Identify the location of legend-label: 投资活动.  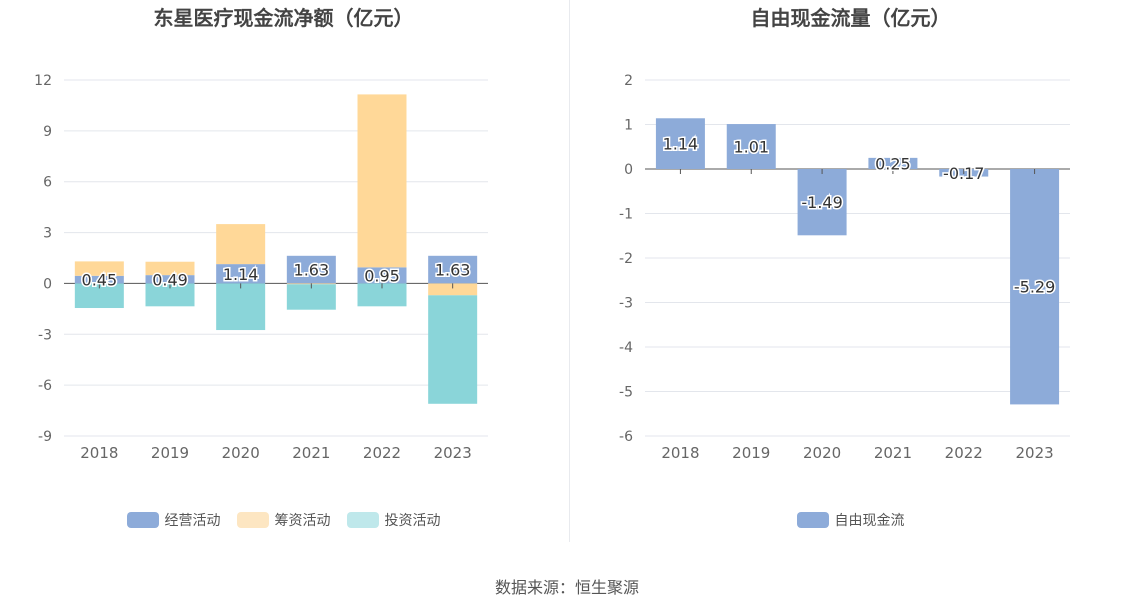
(412, 521).